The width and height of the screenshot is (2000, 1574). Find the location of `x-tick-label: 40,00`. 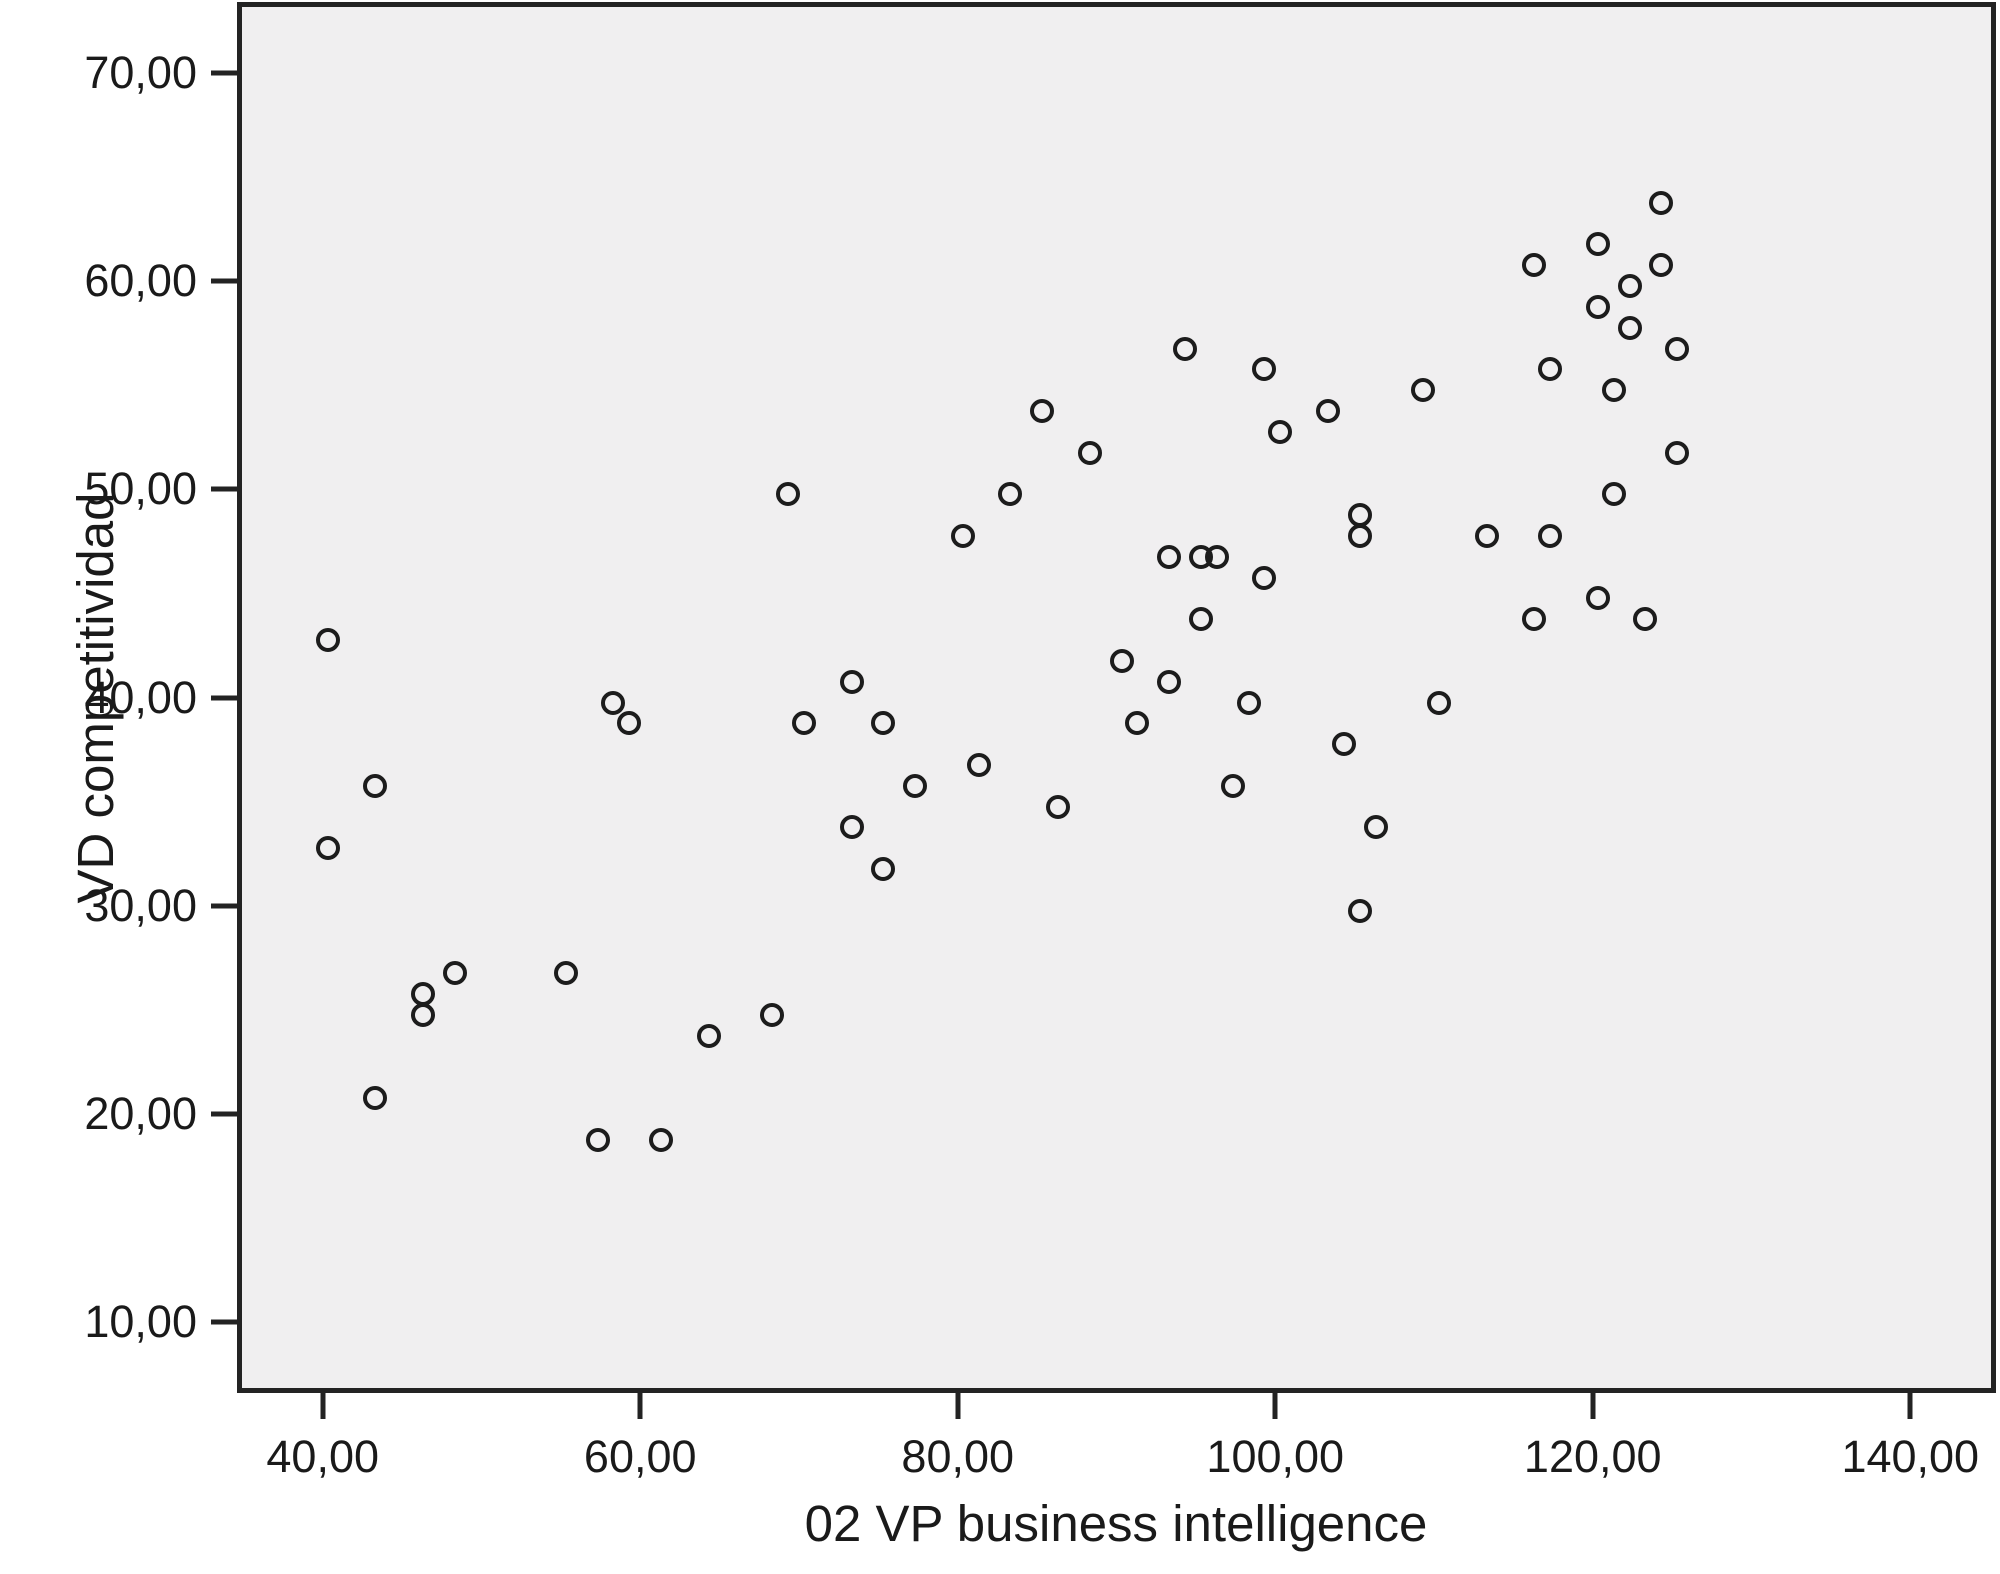

x-tick-label: 40,00 is located at coordinates (323, 1456).